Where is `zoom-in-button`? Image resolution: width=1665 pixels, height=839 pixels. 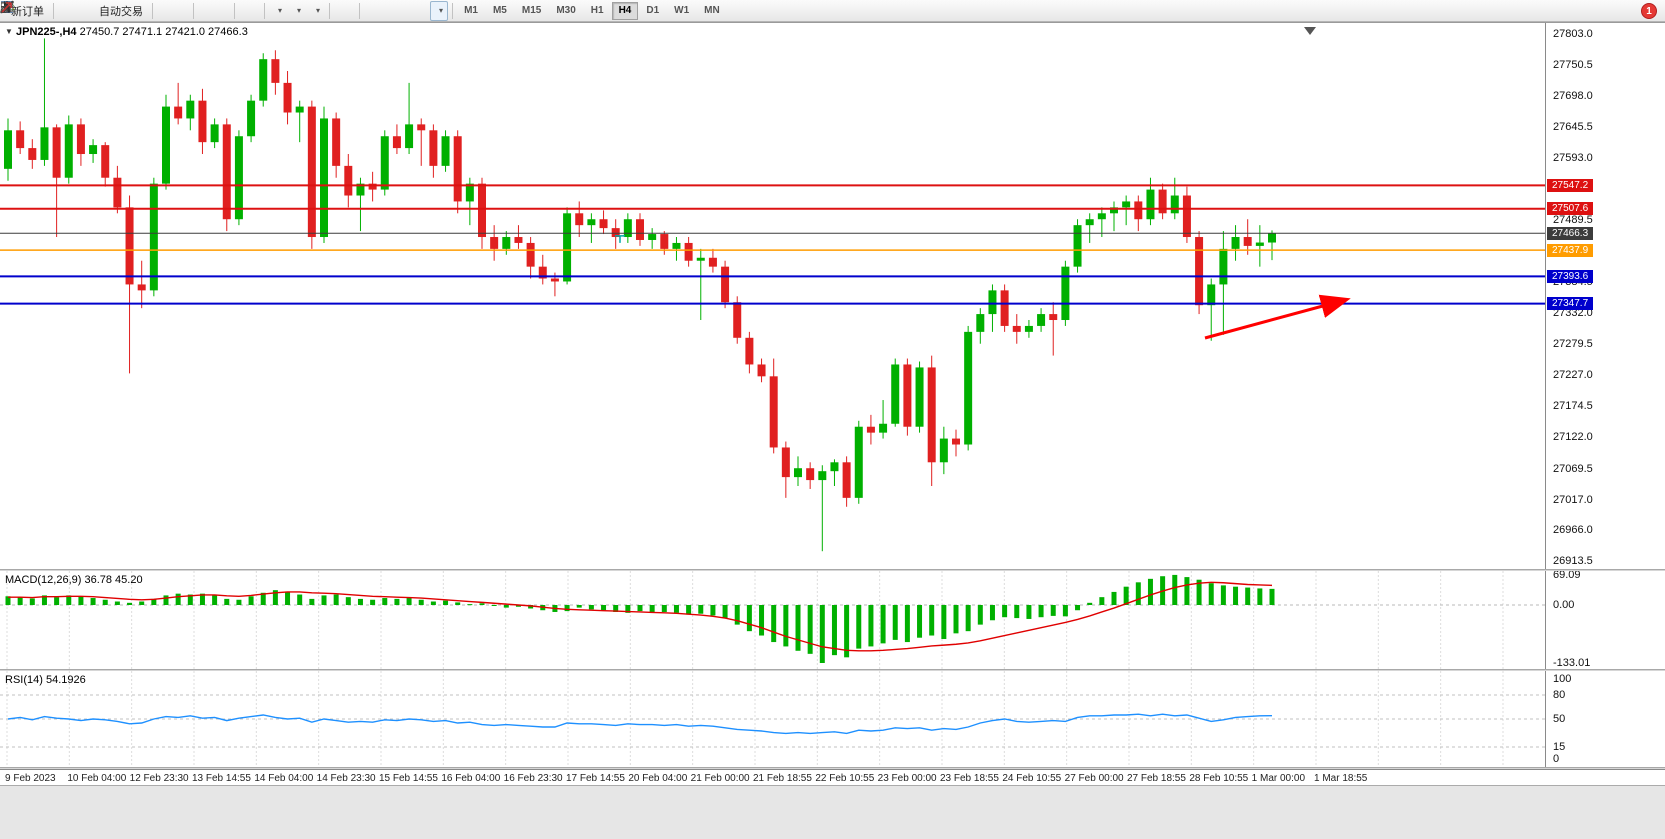
zoom-in-button is located at coordinates (104, 11).